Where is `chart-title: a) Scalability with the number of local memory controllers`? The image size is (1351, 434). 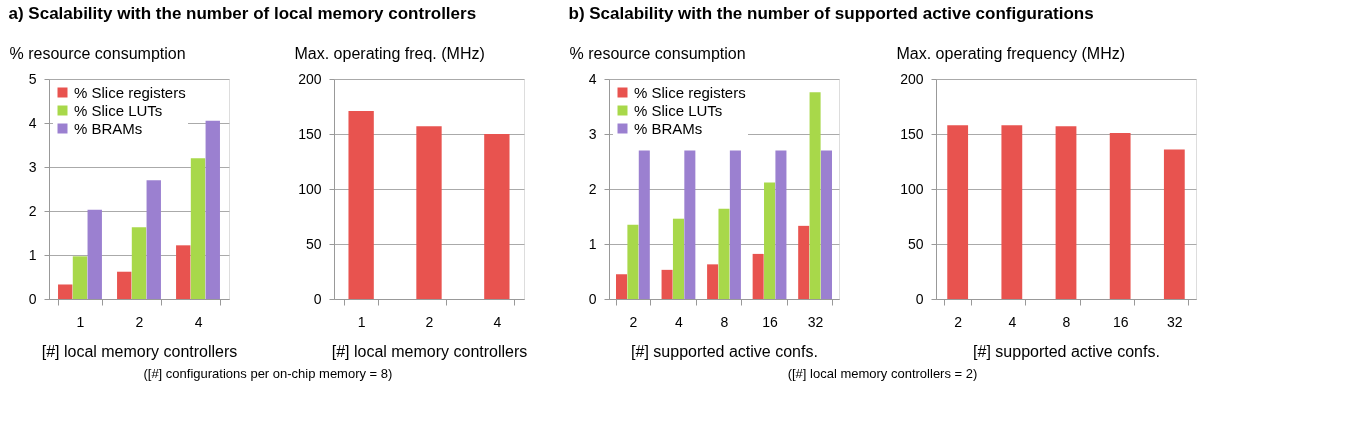
chart-title: a) Scalability with the number of local memory controllers is located at coordinates (242, 13).